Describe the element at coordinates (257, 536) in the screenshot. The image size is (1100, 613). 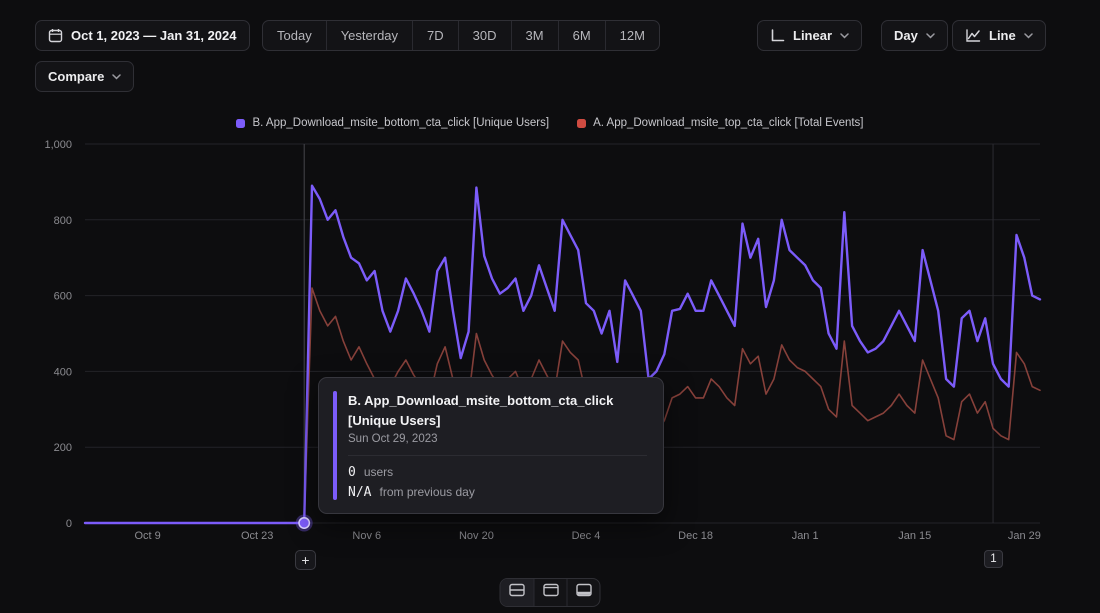
I see `svg-text: Oct 23` at that location.